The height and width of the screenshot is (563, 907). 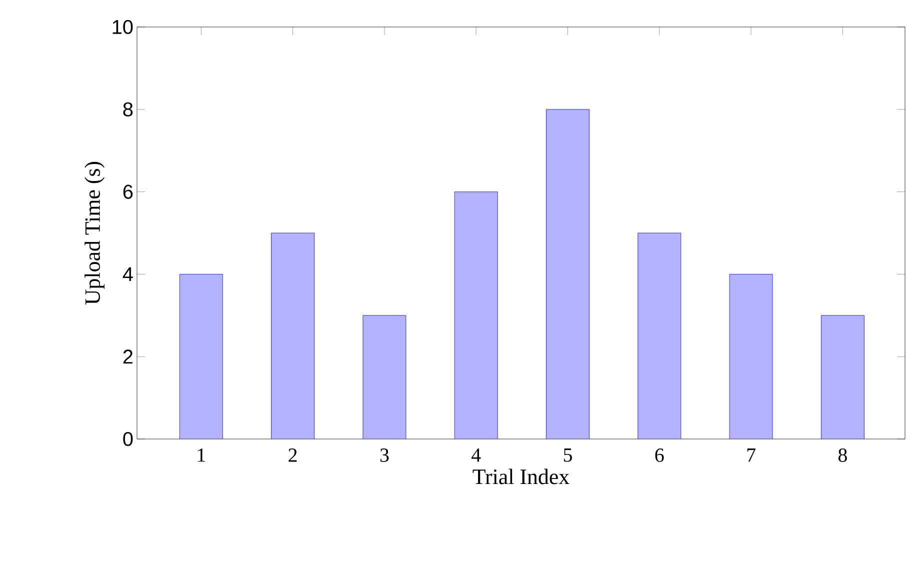 What do you see at coordinates (384, 455) in the screenshot?
I see `x-tick-label: 3` at bounding box center [384, 455].